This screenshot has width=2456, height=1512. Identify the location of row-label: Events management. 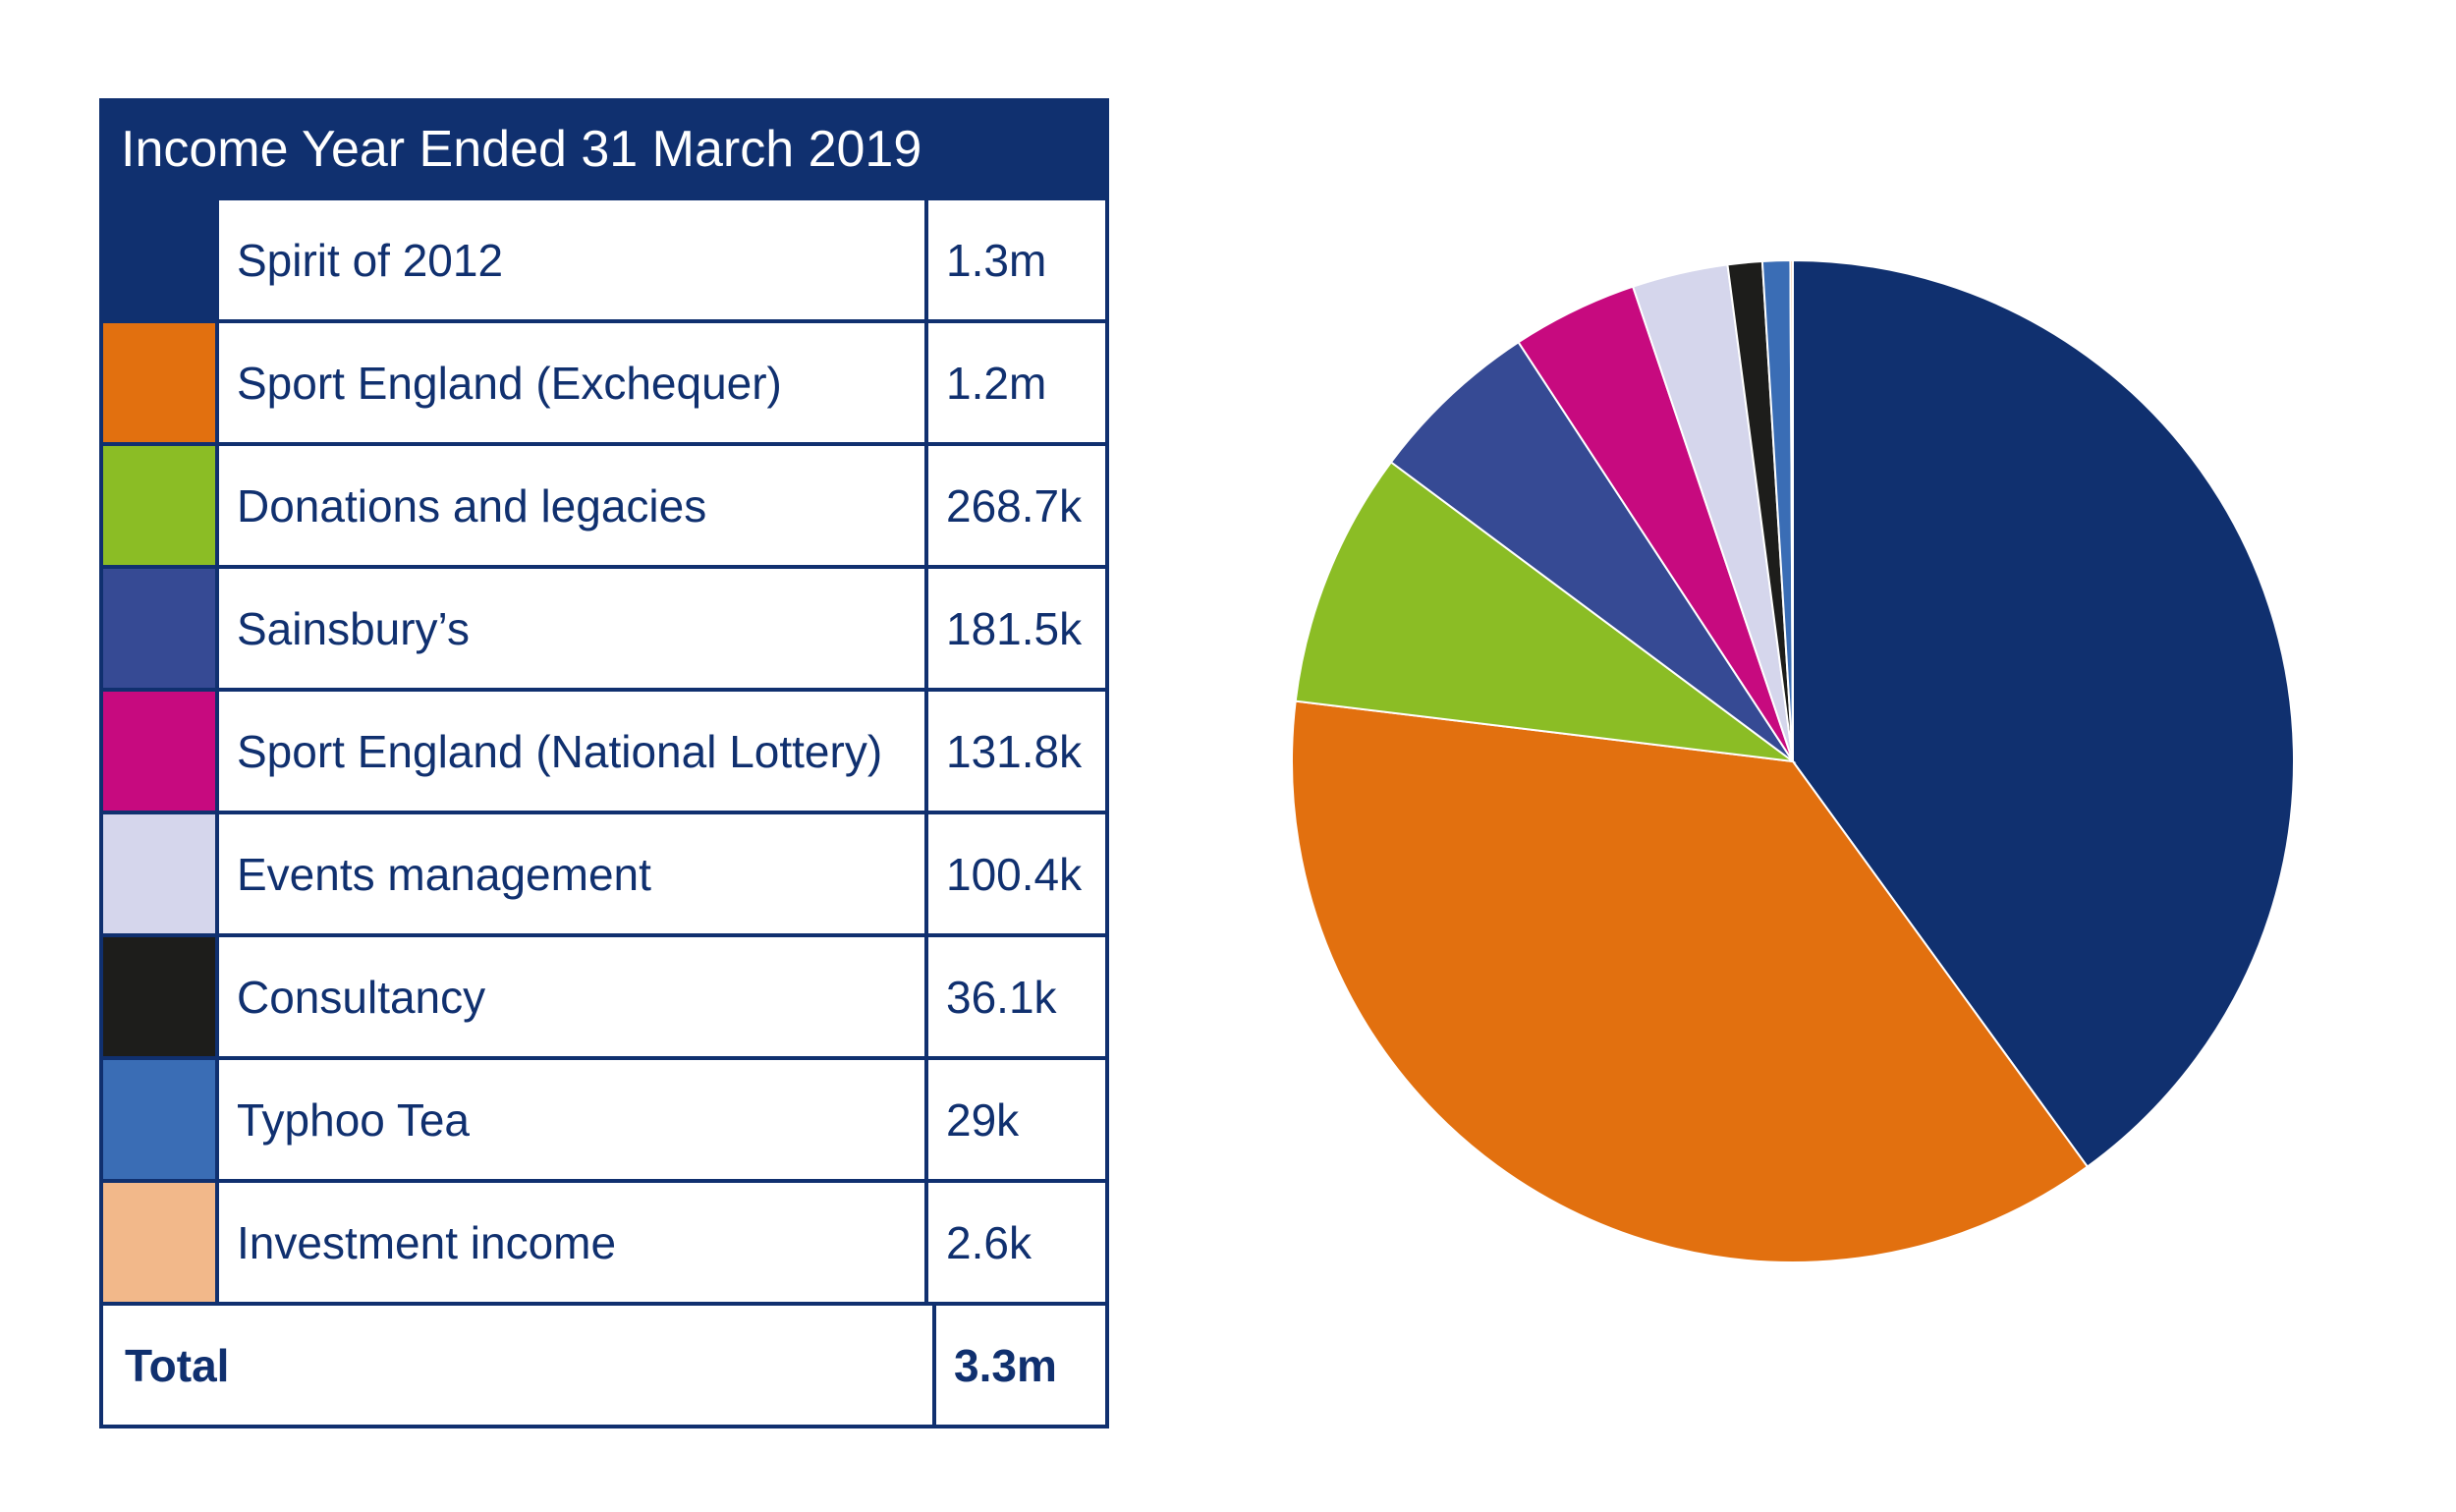
(573, 873).